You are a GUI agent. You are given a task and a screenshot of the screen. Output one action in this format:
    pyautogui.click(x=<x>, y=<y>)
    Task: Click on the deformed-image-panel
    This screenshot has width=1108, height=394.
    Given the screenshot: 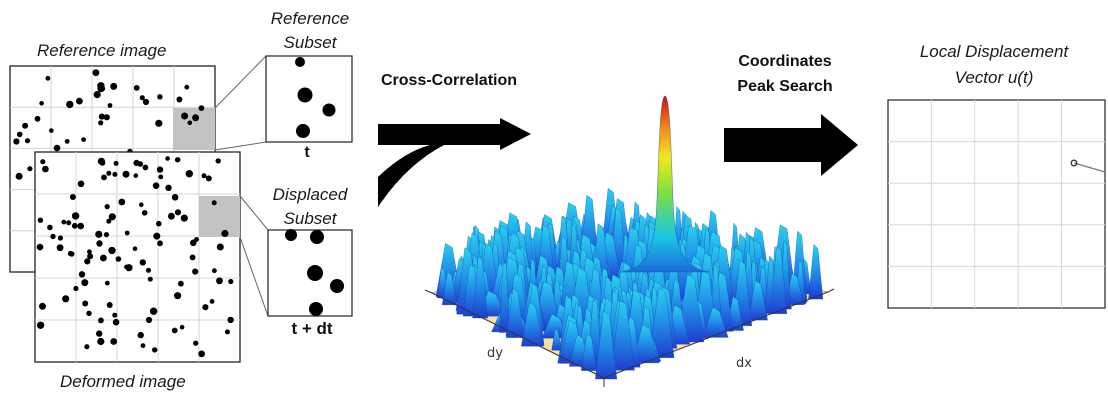 What is the action you would take?
    pyautogui.click(x=137, y=257)
    